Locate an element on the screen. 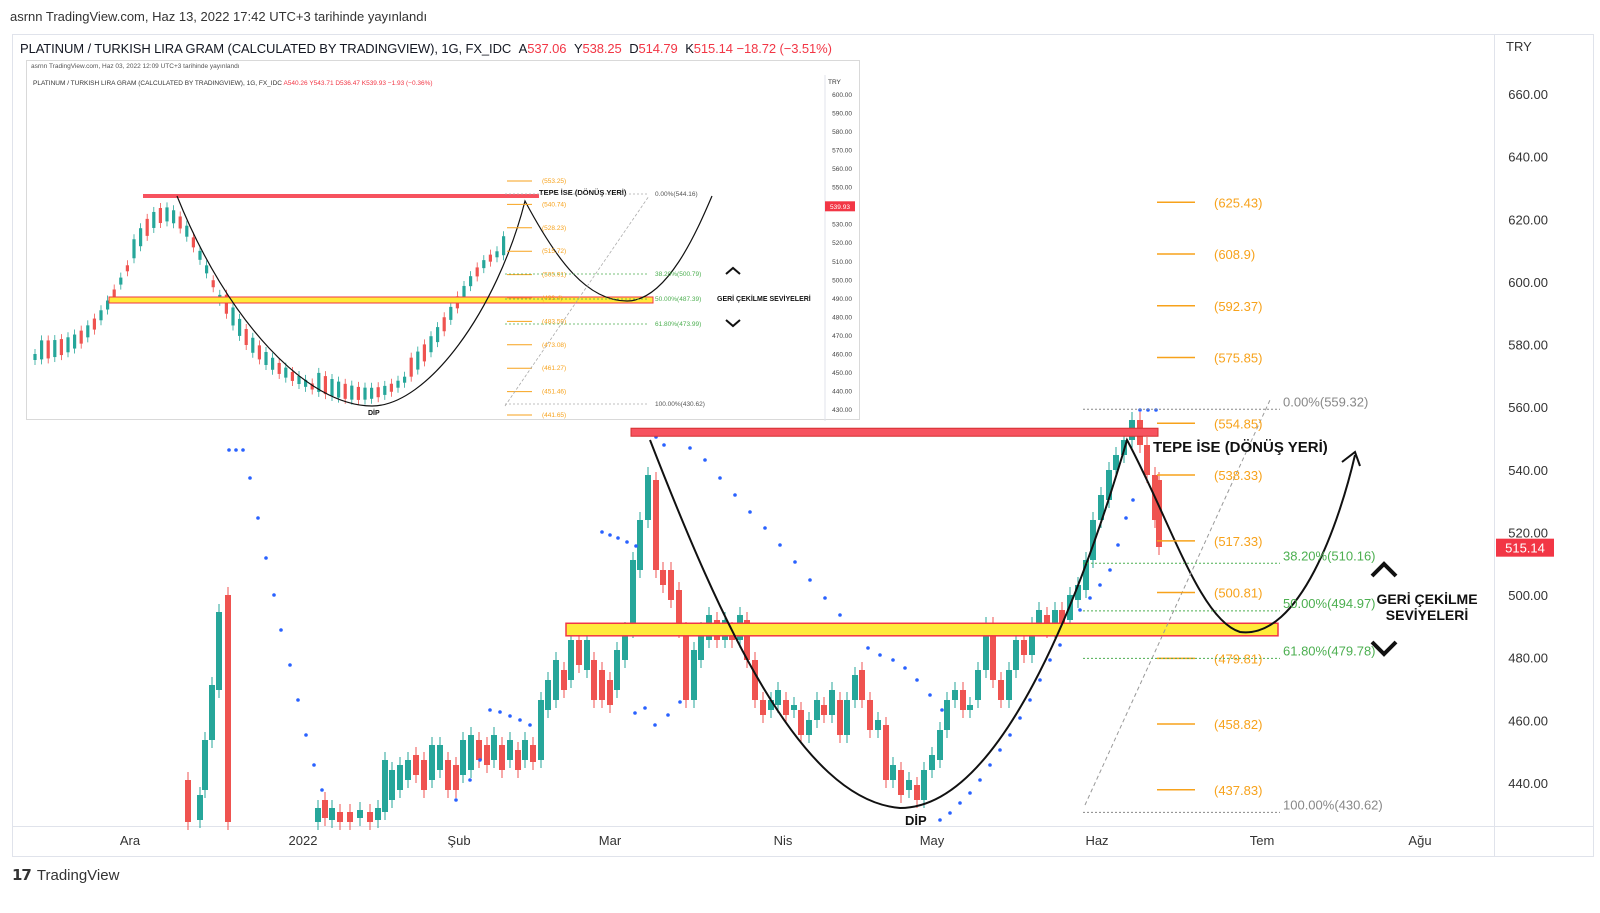 The height and width of the screenshot is (913, 1600). time-label-2: Şub is located at coordinates (458, 840).